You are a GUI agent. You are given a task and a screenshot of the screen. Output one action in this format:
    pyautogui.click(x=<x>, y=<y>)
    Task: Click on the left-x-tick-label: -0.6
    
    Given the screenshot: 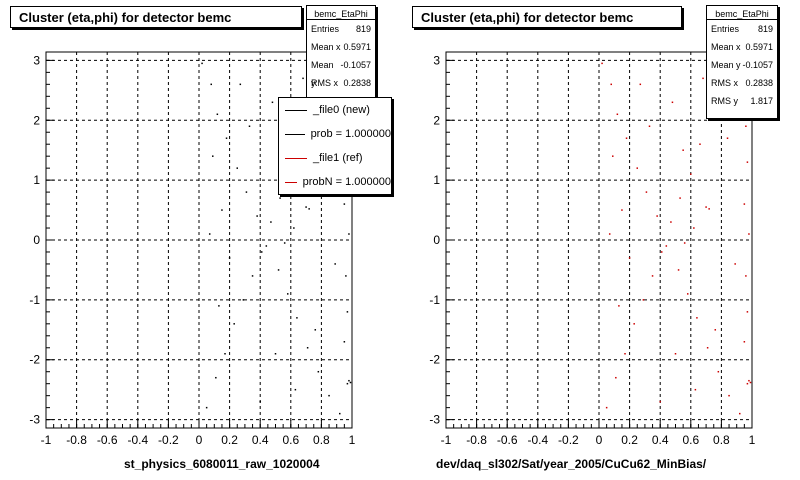 What is the action you would take?
    pyautogui.click(x=107, y=440)
    